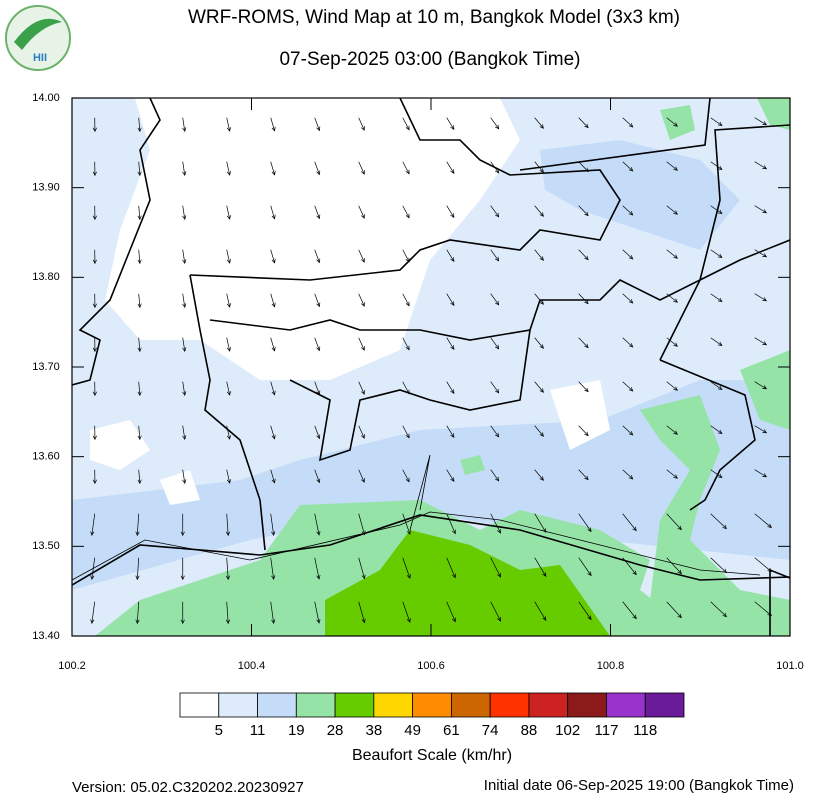 The height and width of the screenshot is (800, 816). What do you see at coordinates (432, 715) in the screenshot?
I see `colorbar: 5 11 19 28 38 49 61 74 88 102 117 118` at bounding box center [432, 715].